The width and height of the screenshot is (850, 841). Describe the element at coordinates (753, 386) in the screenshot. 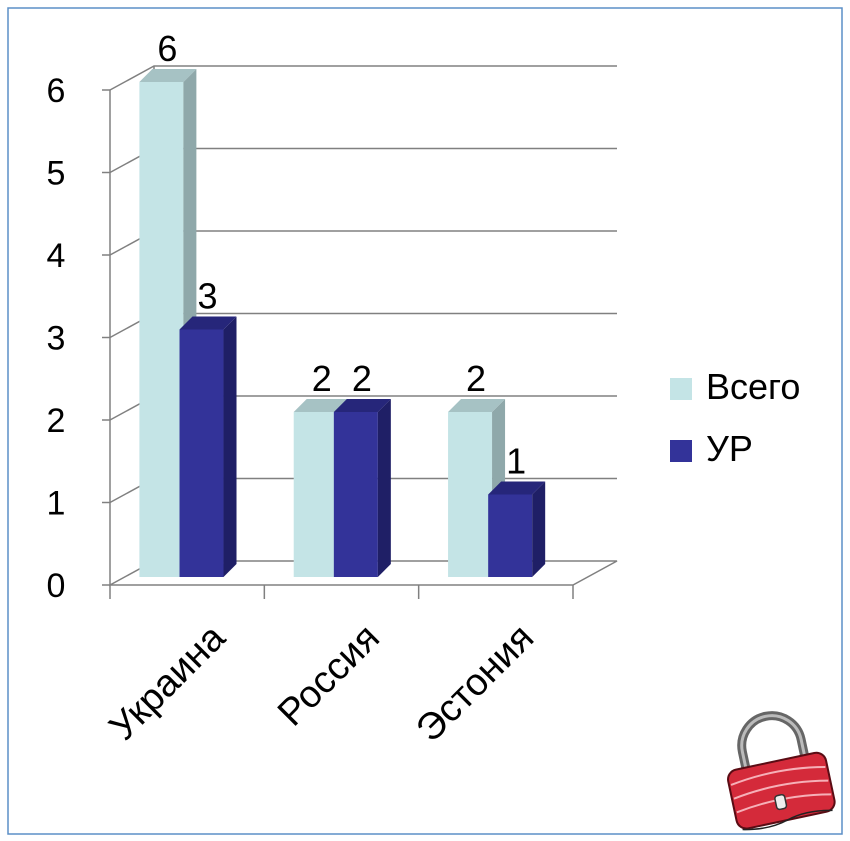

I see `legend-label: Всего` at that location.